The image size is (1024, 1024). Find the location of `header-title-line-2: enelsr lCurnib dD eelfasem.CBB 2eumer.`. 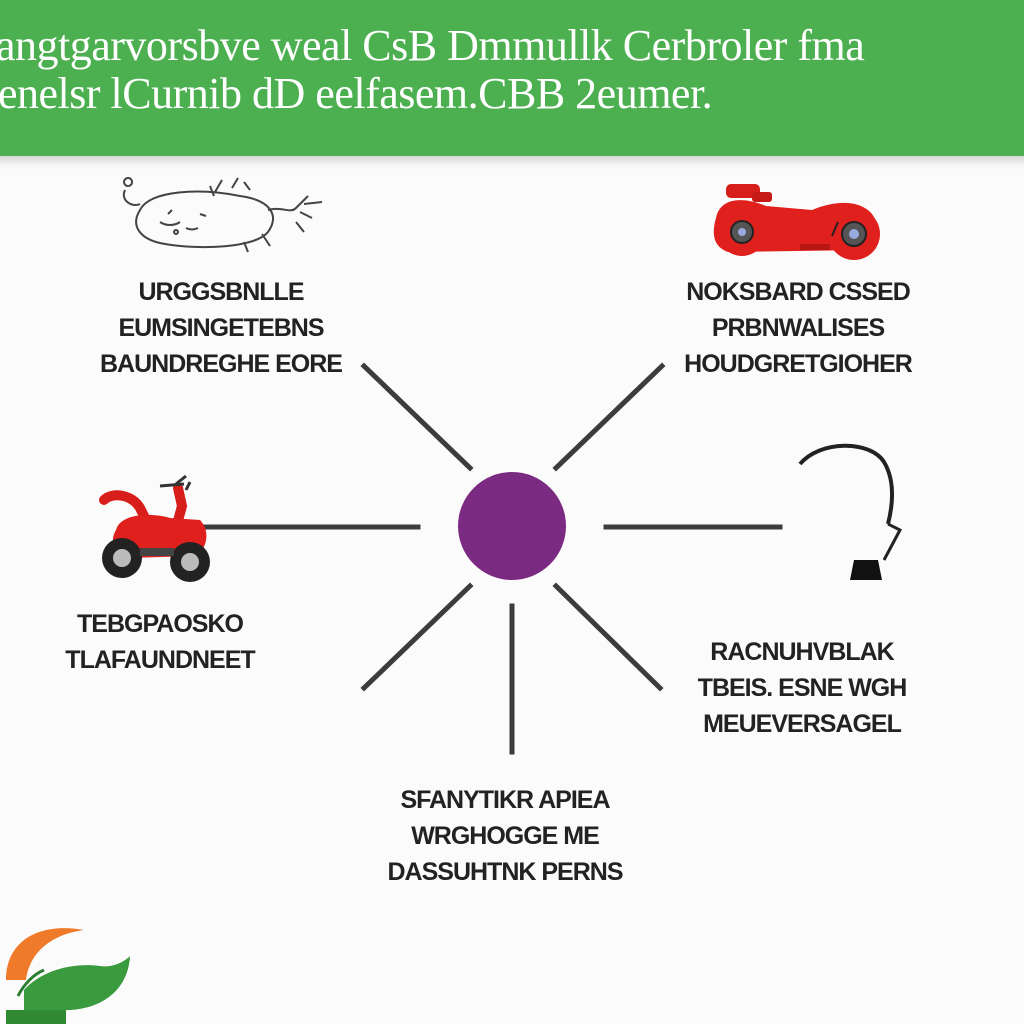

header-title-line-2: enelsr lCurnib dD eelfasem.CBB 2eumer. is located at coordinates (356, 93).